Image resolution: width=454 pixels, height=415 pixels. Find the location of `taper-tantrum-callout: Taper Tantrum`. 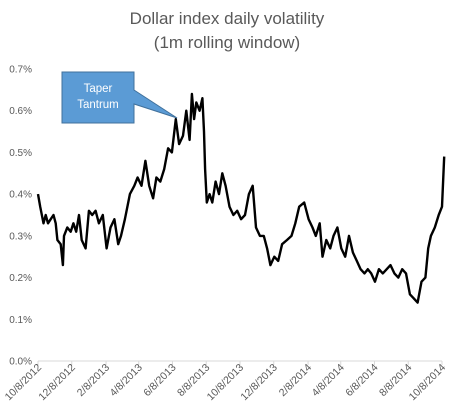

taper-tantrum-callout: Taper Tantrum is located at coordinates (119, 97).